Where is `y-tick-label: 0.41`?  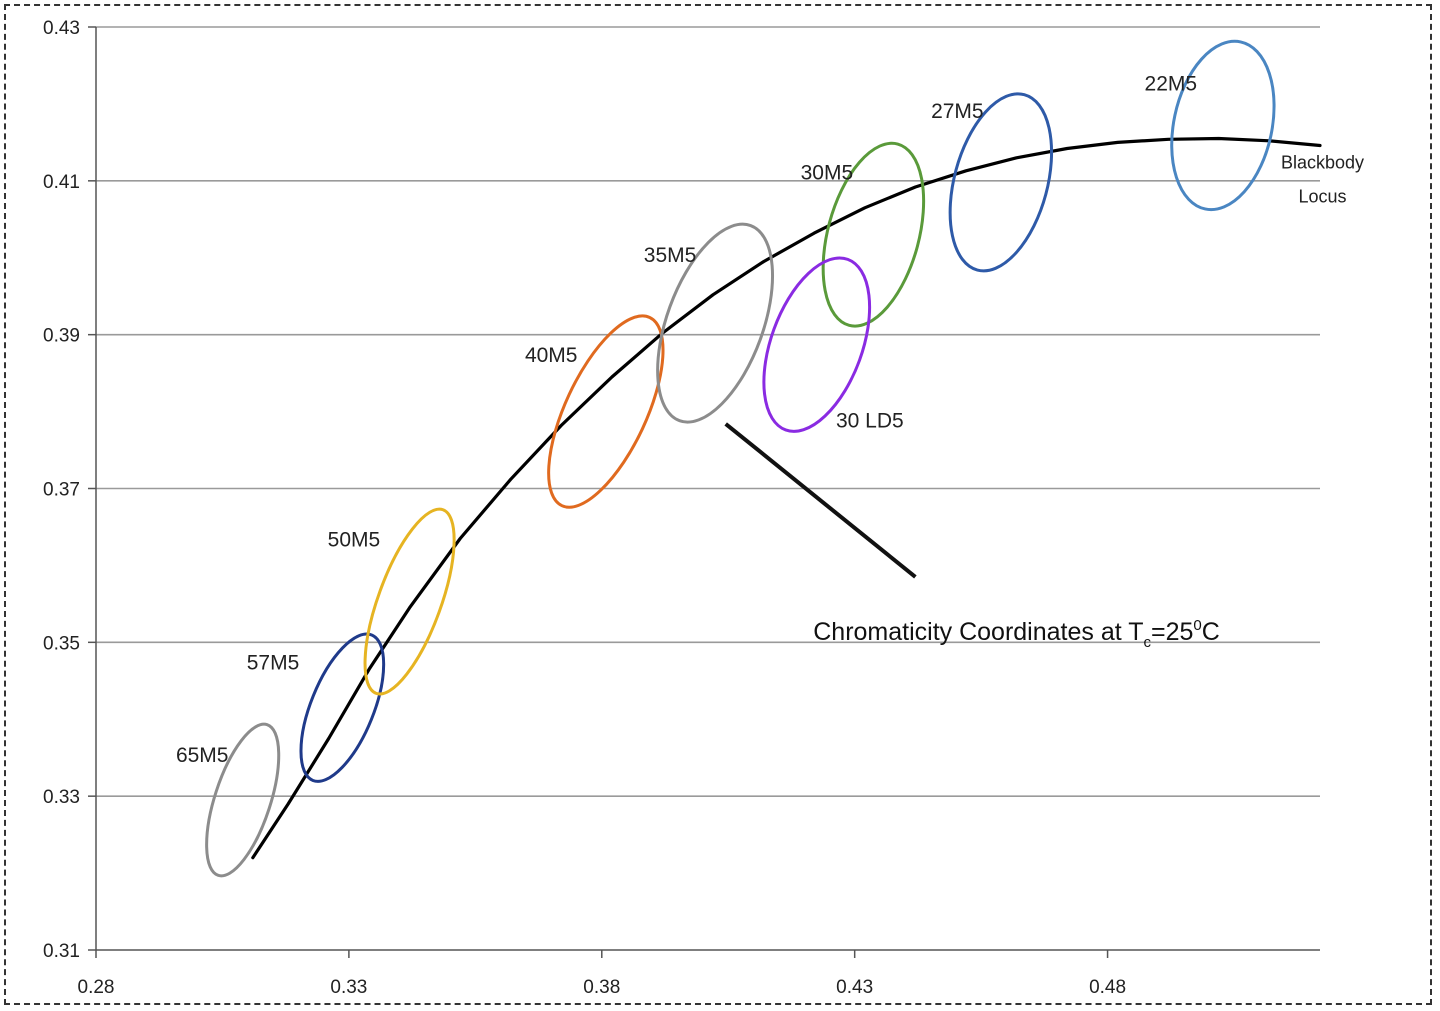 y-tick-label: 0.41 is located at coordinates (61, 182).